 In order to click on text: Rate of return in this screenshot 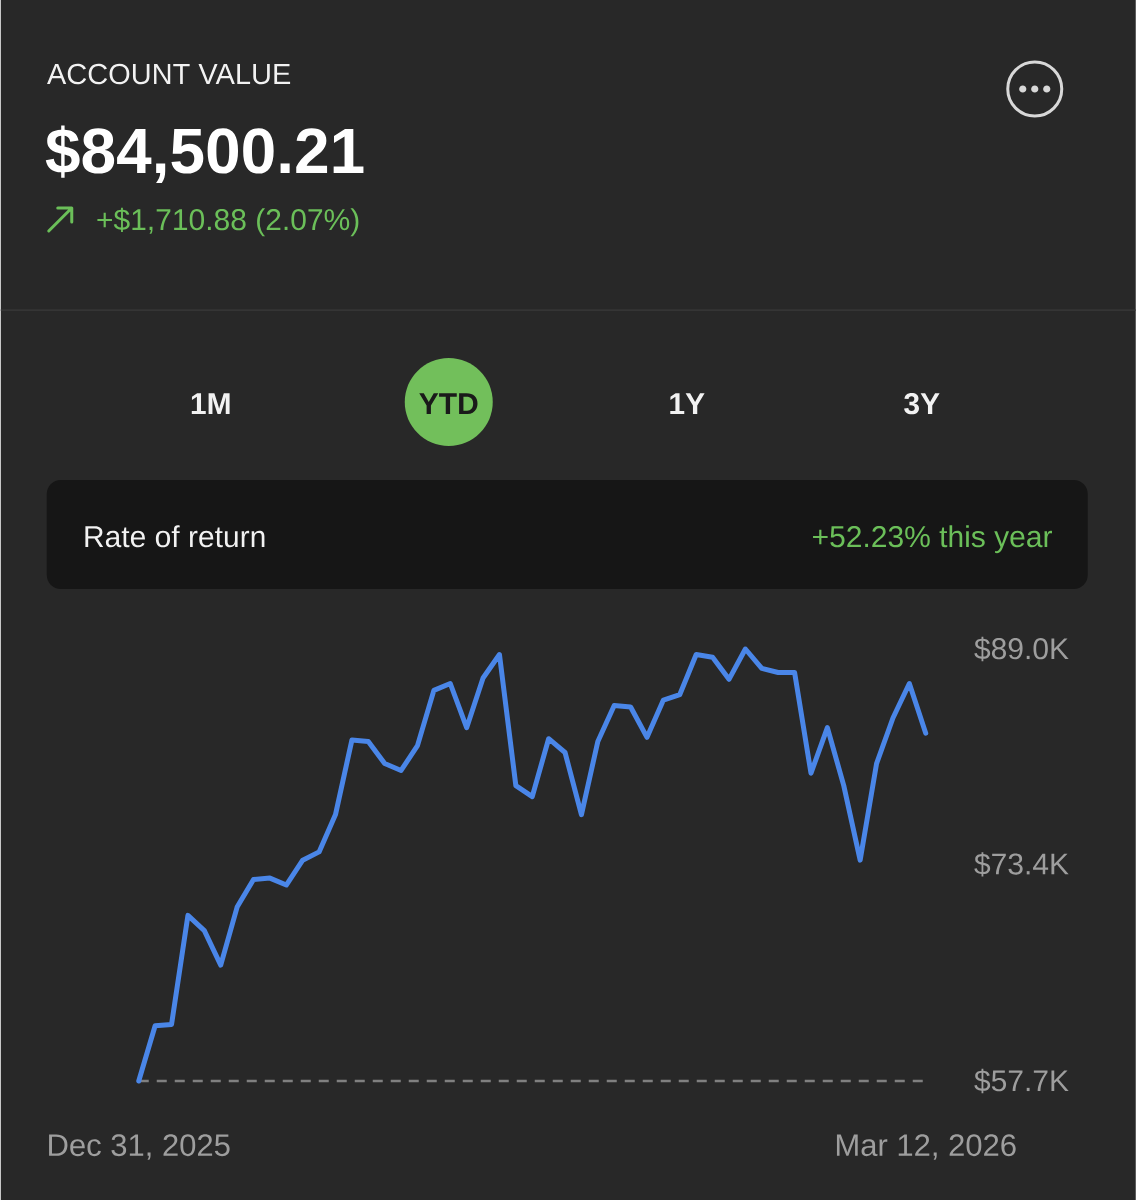, I will do `click(175, 536)`.